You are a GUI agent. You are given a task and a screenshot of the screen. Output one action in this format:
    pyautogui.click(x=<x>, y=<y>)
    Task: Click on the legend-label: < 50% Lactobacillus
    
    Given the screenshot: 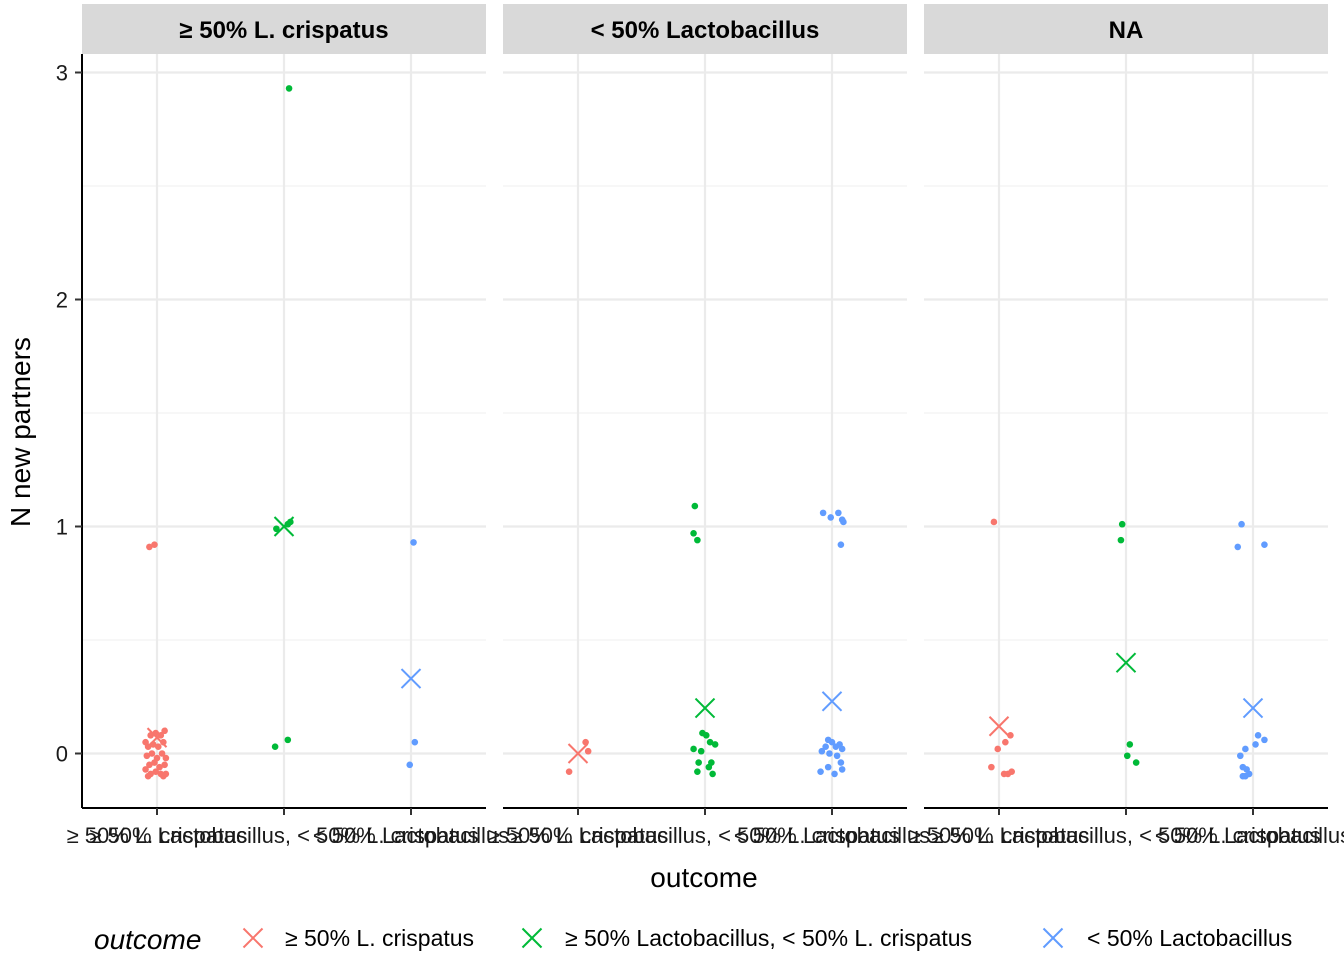 What is the action you would take?
    pyautogui.click(x=1189, y=938)
    